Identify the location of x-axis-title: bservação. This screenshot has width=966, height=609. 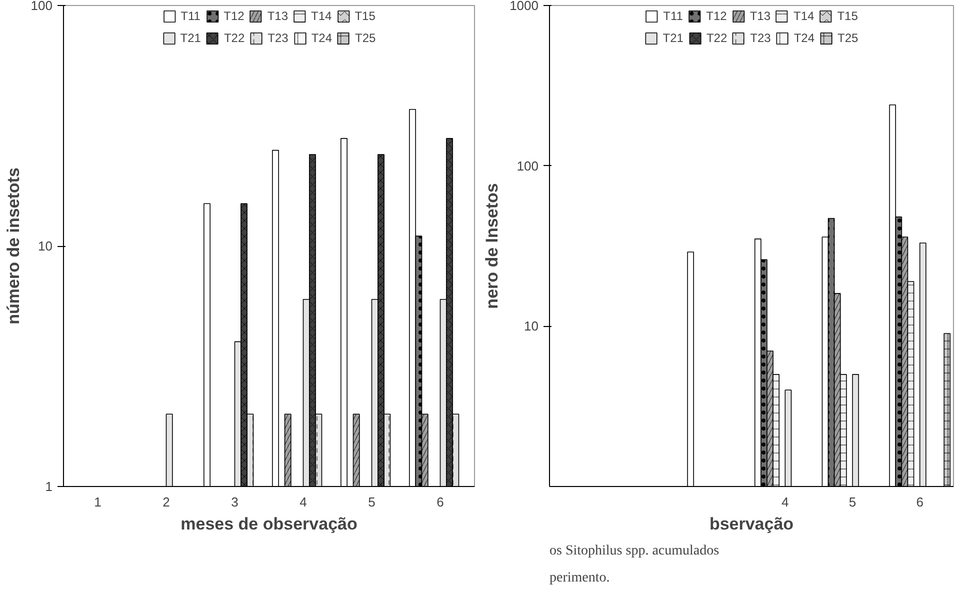
(751, 524).